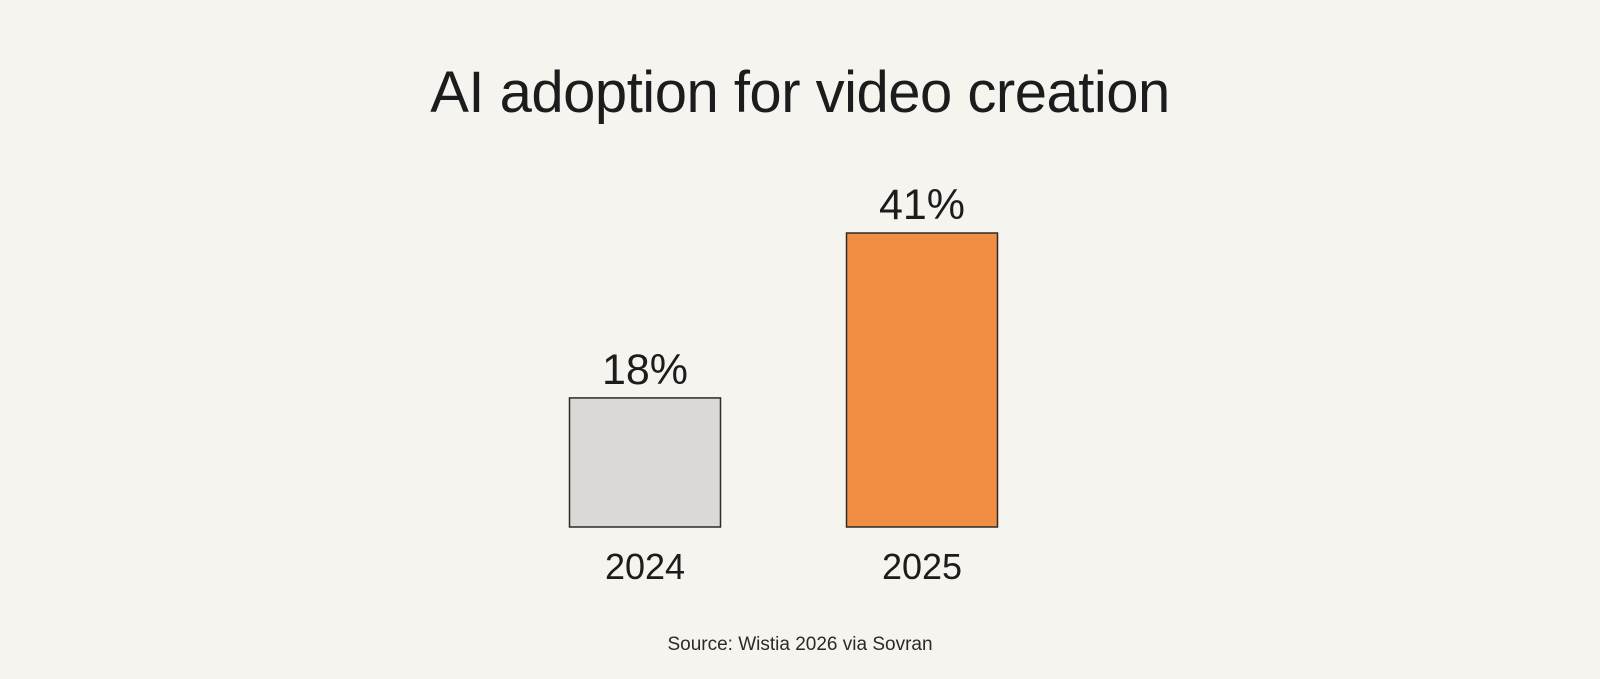  Describe the element at coordinates (922, 205) in the screenshot. I see `value-label-2025: 41%` at that location.